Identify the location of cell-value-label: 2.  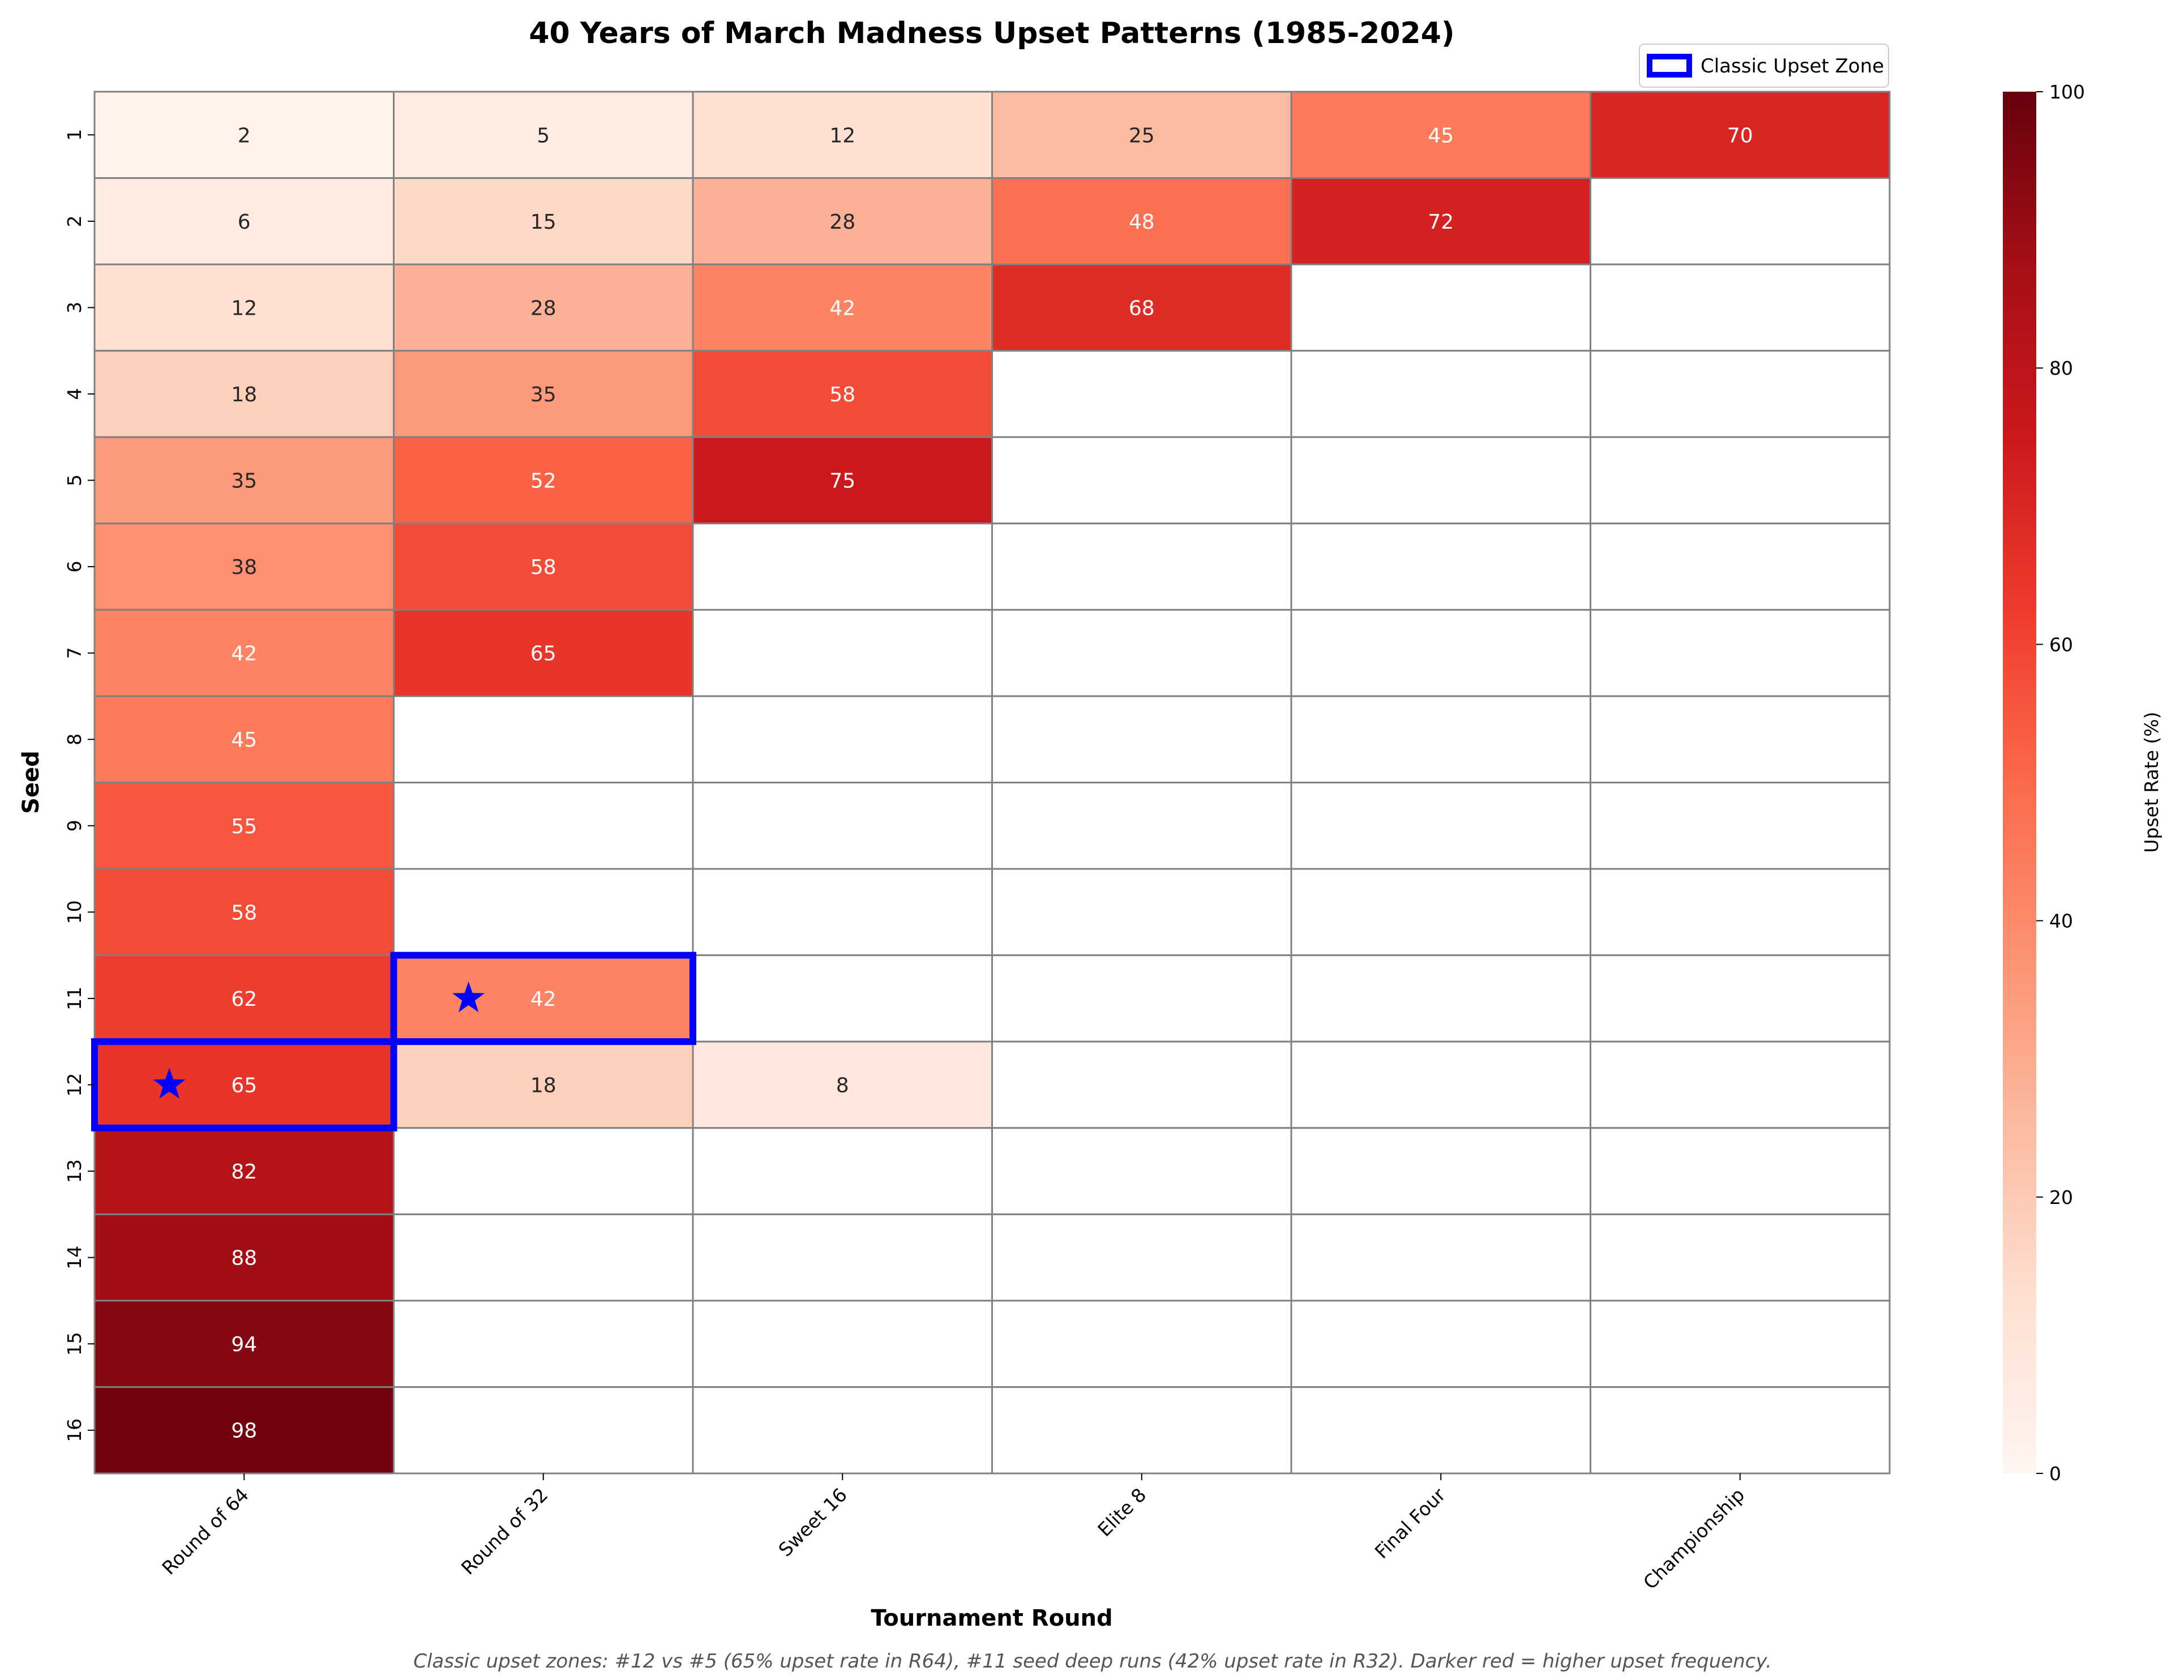
(244, 135).